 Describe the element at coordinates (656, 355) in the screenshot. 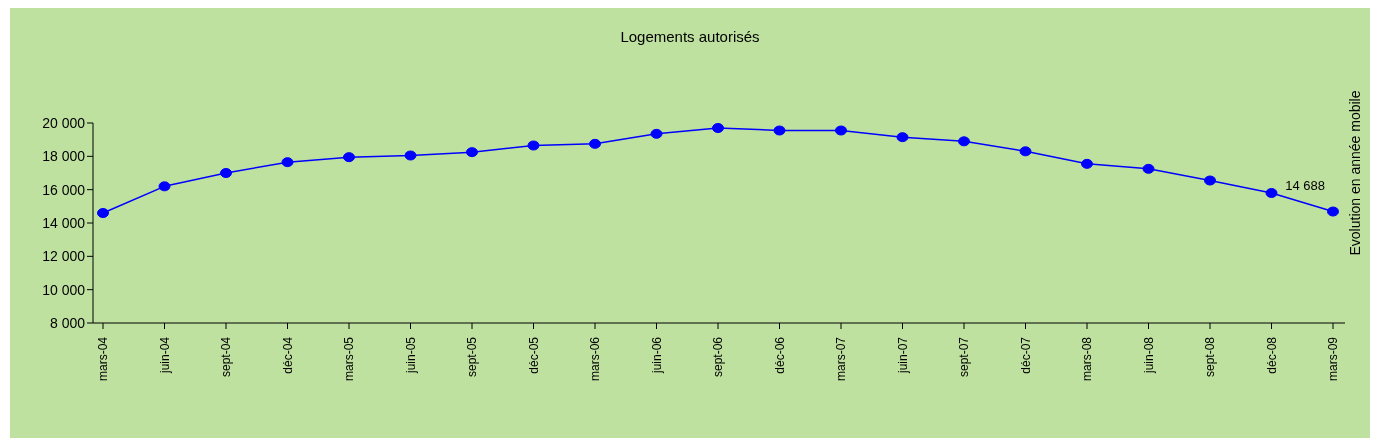

I see `x-tick-label: juin-06` at that location.